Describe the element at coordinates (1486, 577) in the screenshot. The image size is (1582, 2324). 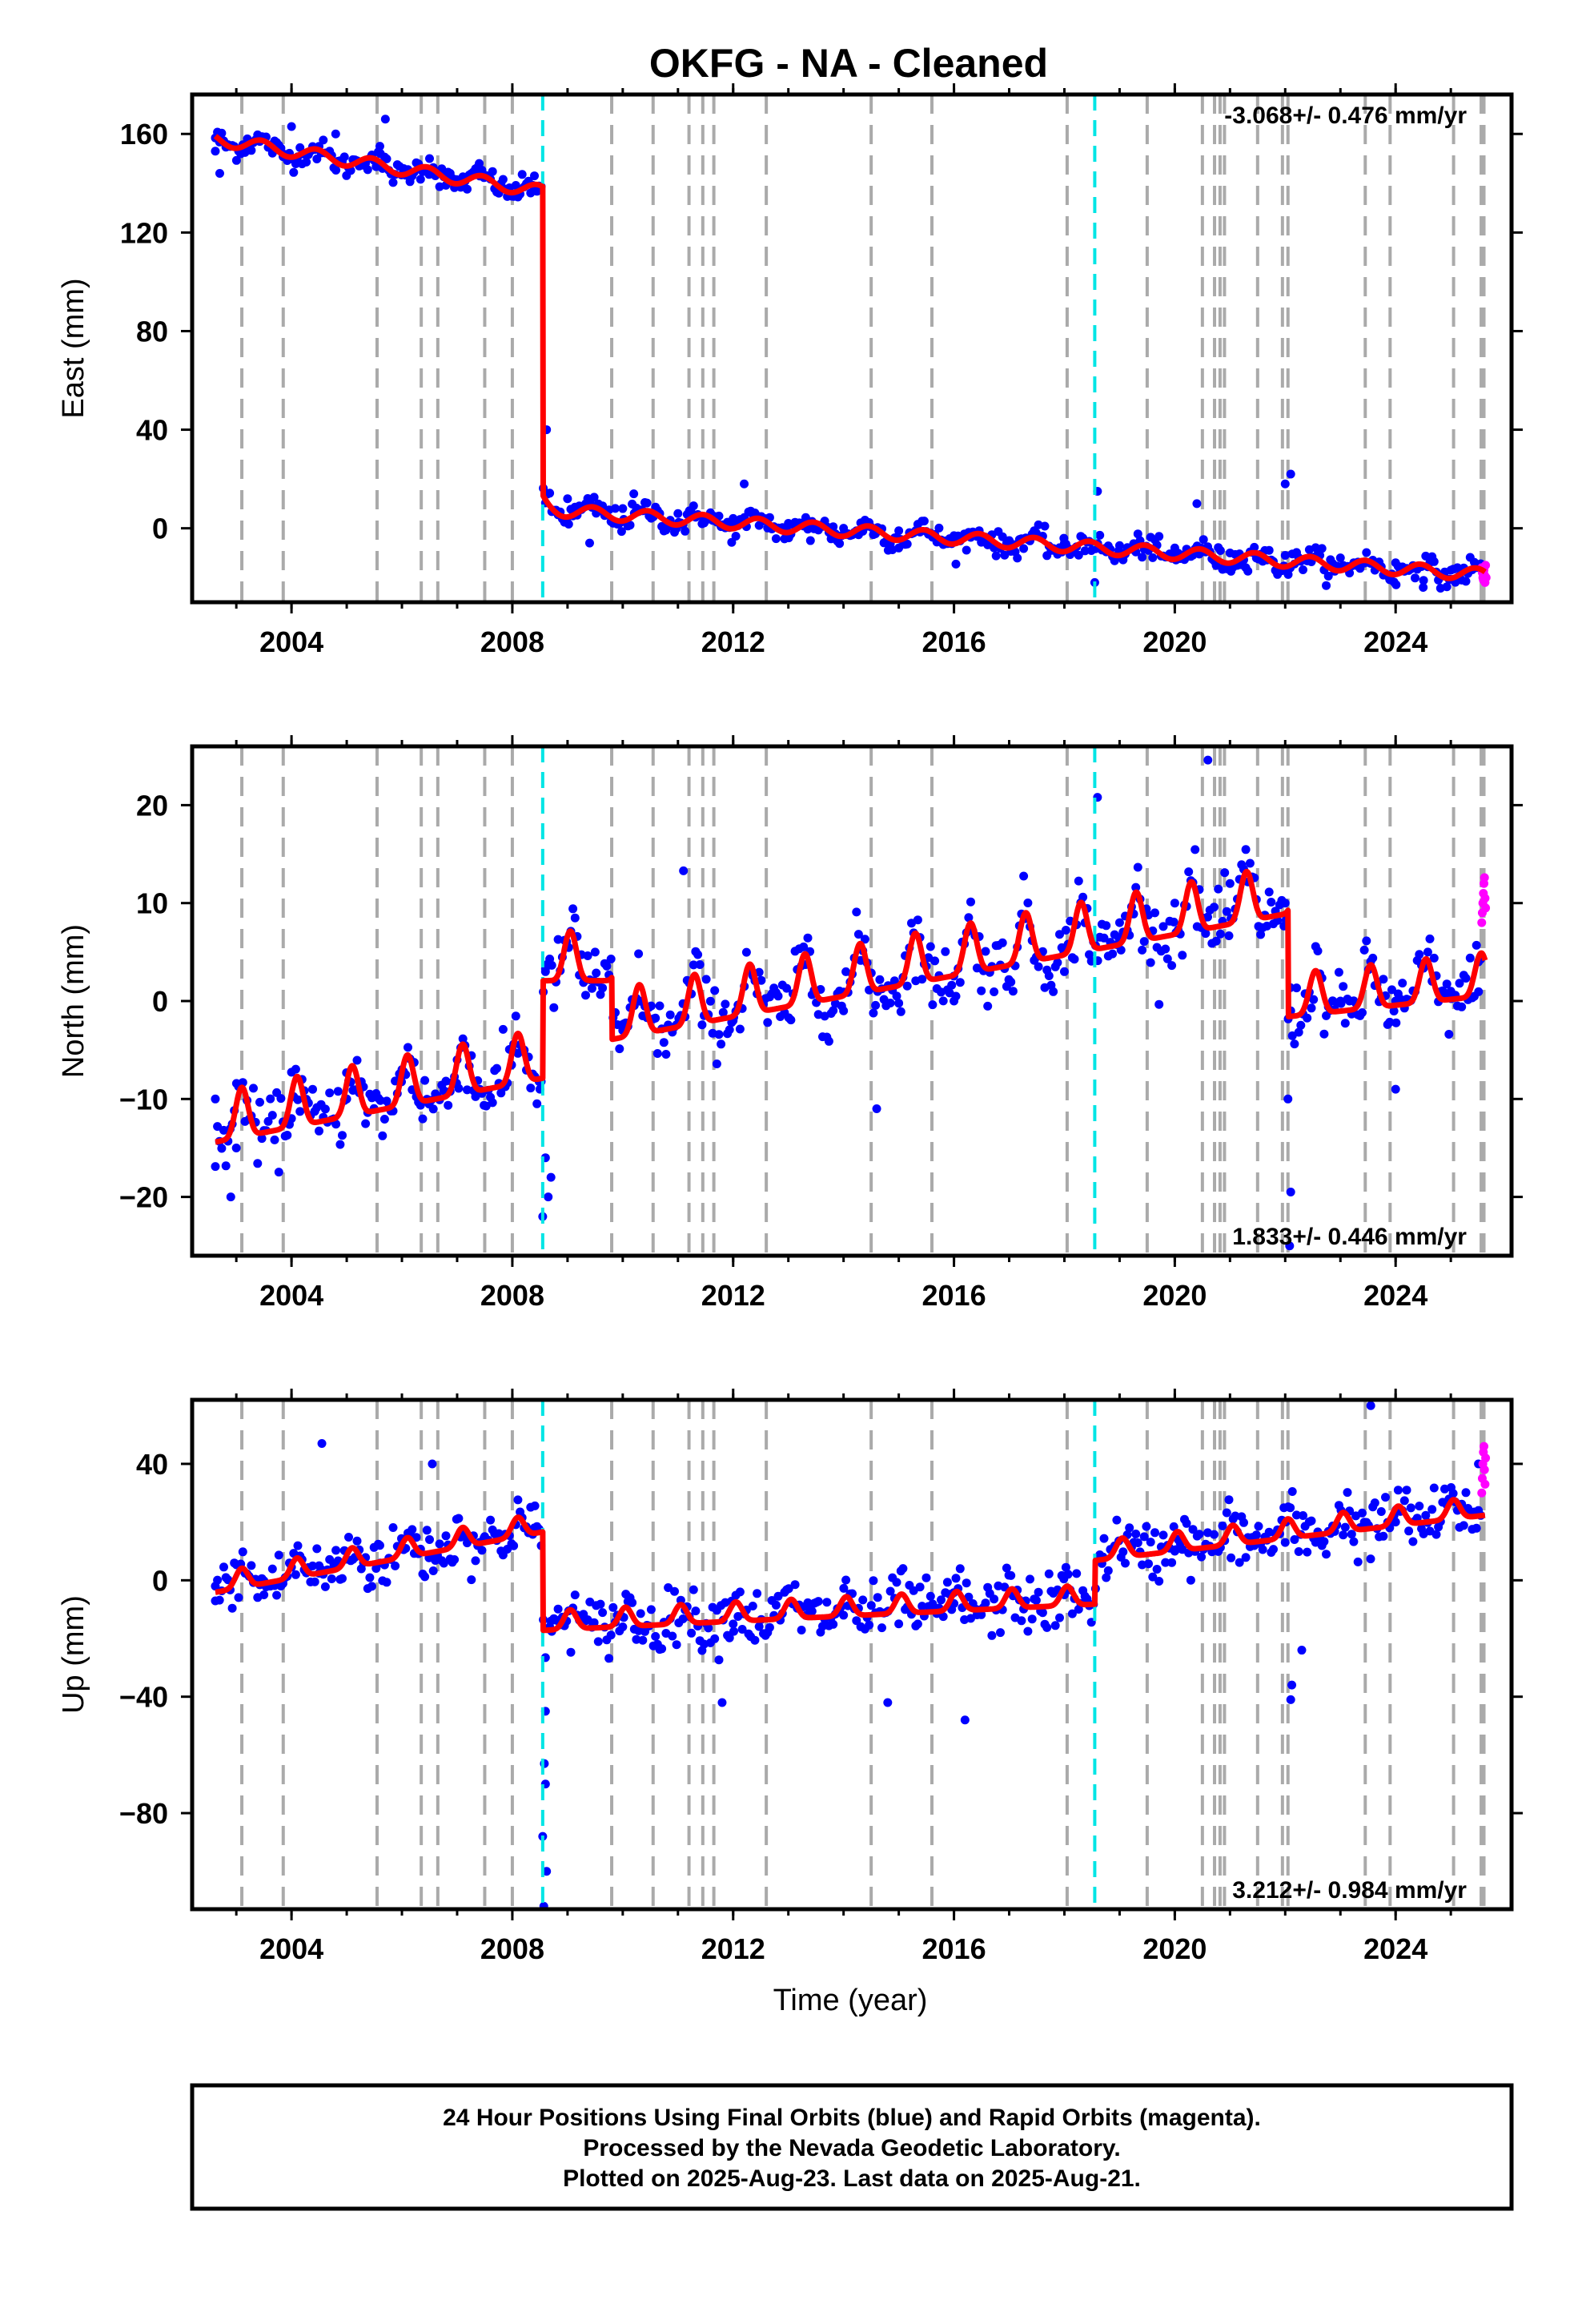
I see `east-rapid-point` at that location.